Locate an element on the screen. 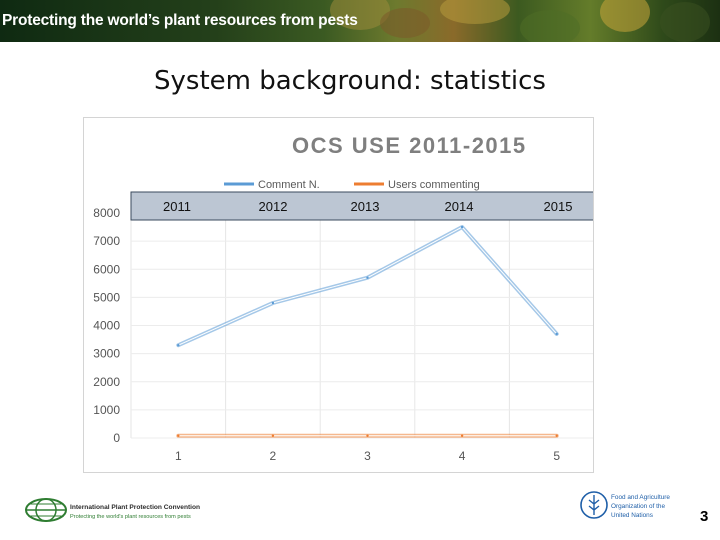  y-tick-label: 7000 is located at coordinates (106, 241).